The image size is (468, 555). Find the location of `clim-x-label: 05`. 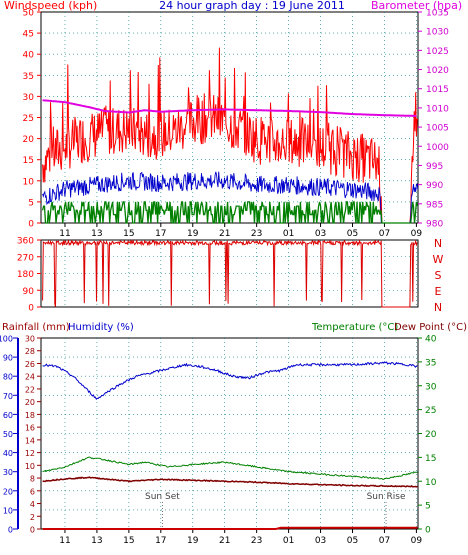

clim-x-label: 05 is located at coordinates (352, 541).